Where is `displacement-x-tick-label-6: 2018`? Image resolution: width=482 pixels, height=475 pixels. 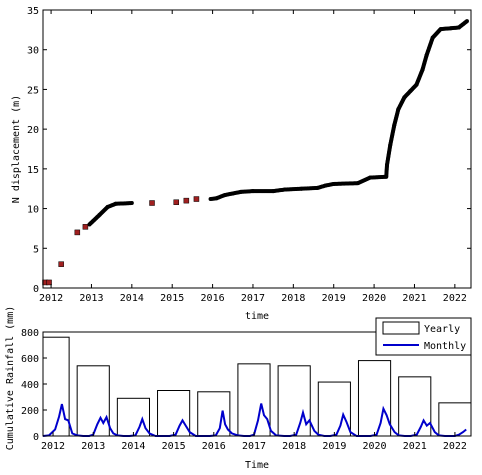 displacement-x-tick-label-6: 2018 is located at coordinates (293, 298).